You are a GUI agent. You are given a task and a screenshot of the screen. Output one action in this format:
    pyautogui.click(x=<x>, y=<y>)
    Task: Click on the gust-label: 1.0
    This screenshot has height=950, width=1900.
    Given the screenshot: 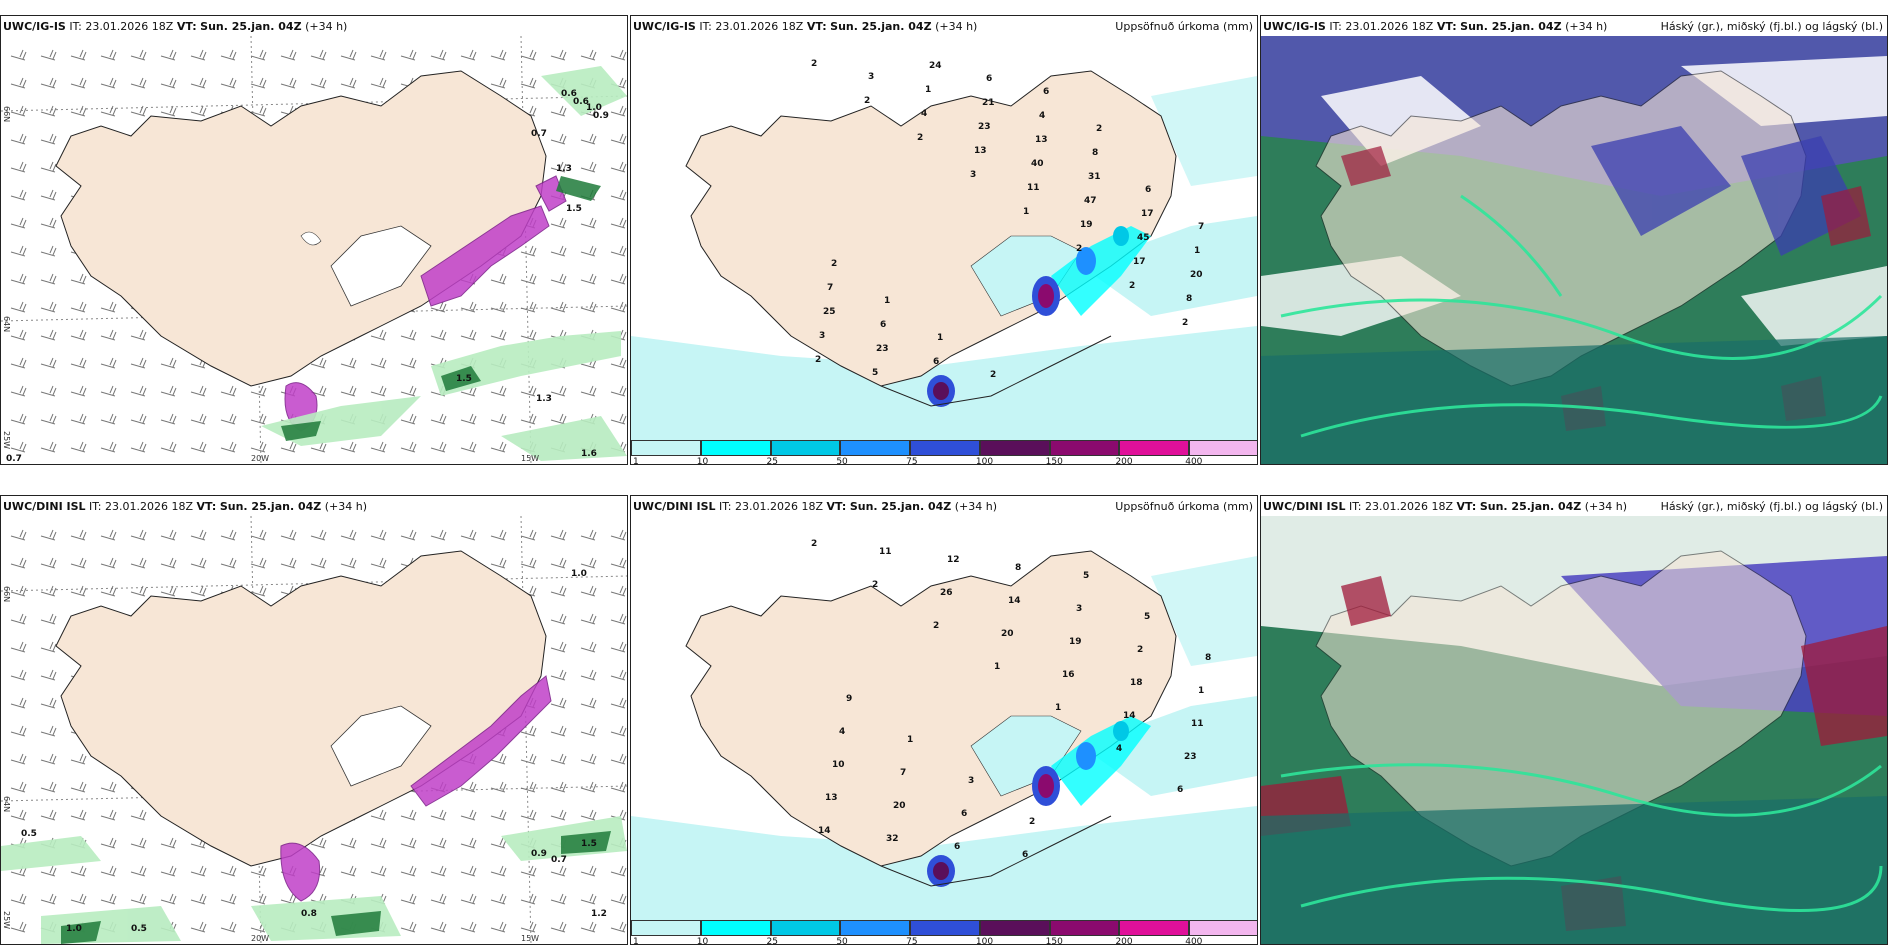 What is the action you would take?
    pyautogui.click(x=74, y=929)
    